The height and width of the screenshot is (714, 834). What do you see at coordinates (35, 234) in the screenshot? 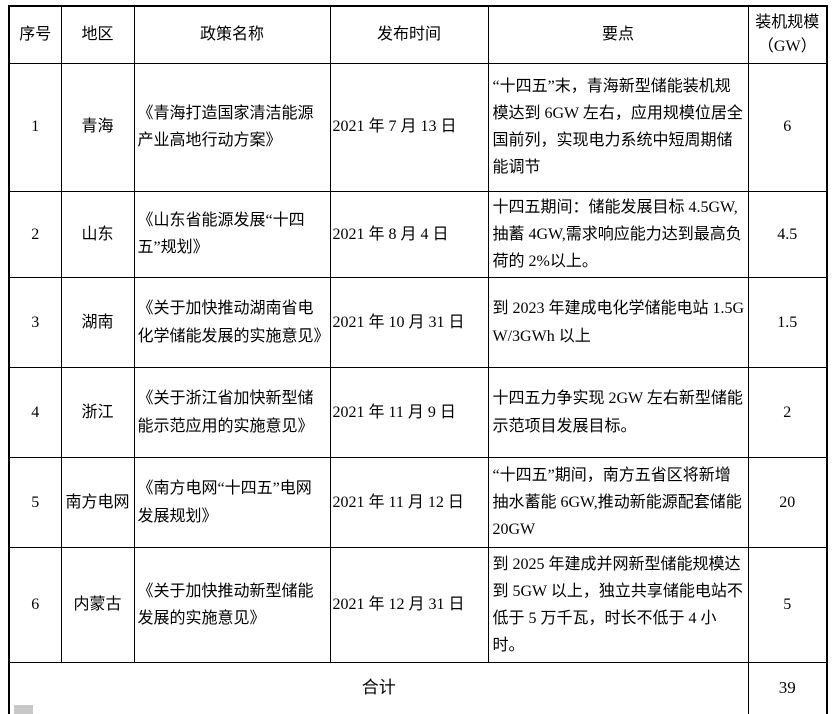
I see `cell-no: 2` at bounding box center [35, 234].